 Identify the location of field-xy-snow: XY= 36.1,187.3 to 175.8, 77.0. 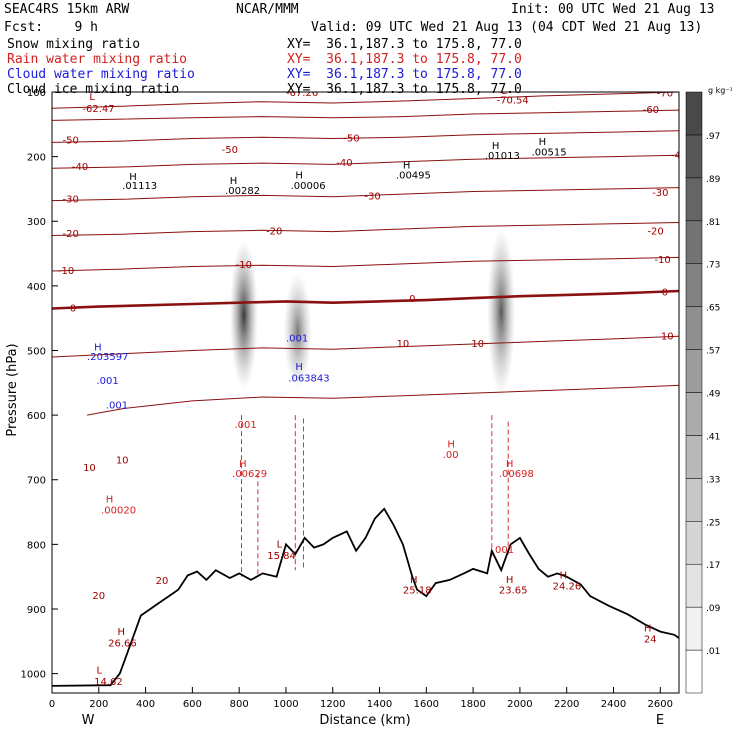
(404, 44).